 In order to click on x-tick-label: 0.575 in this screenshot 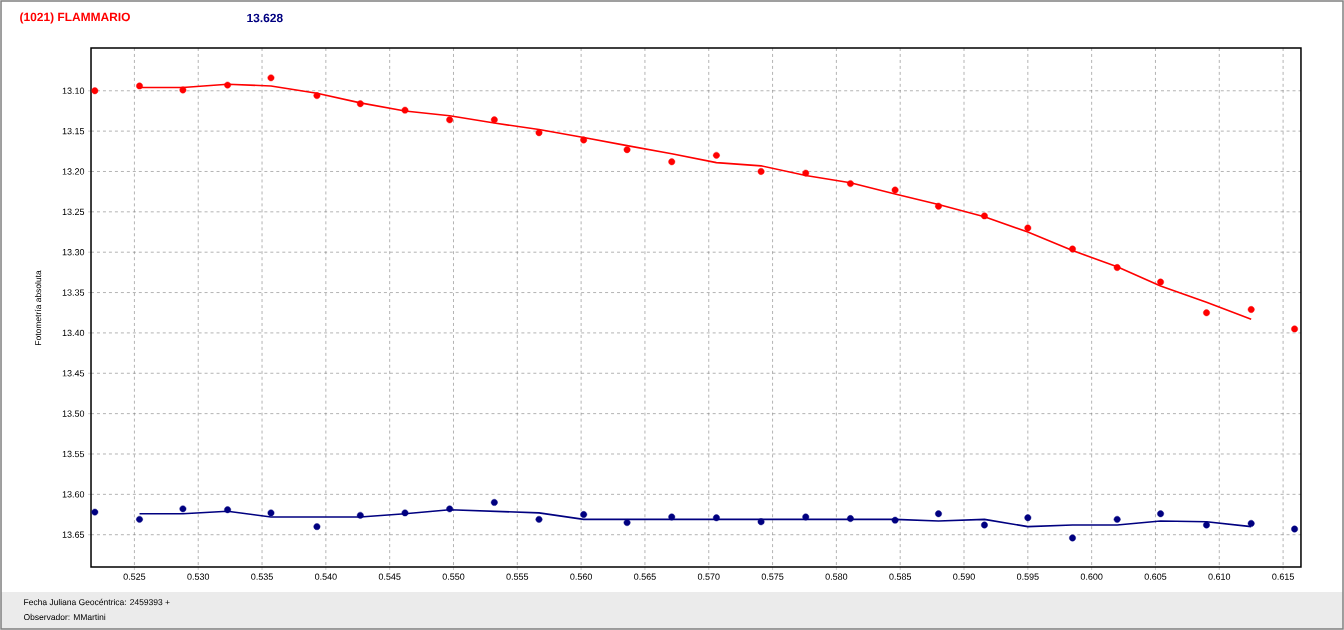, I will do `click(772, 576)`.